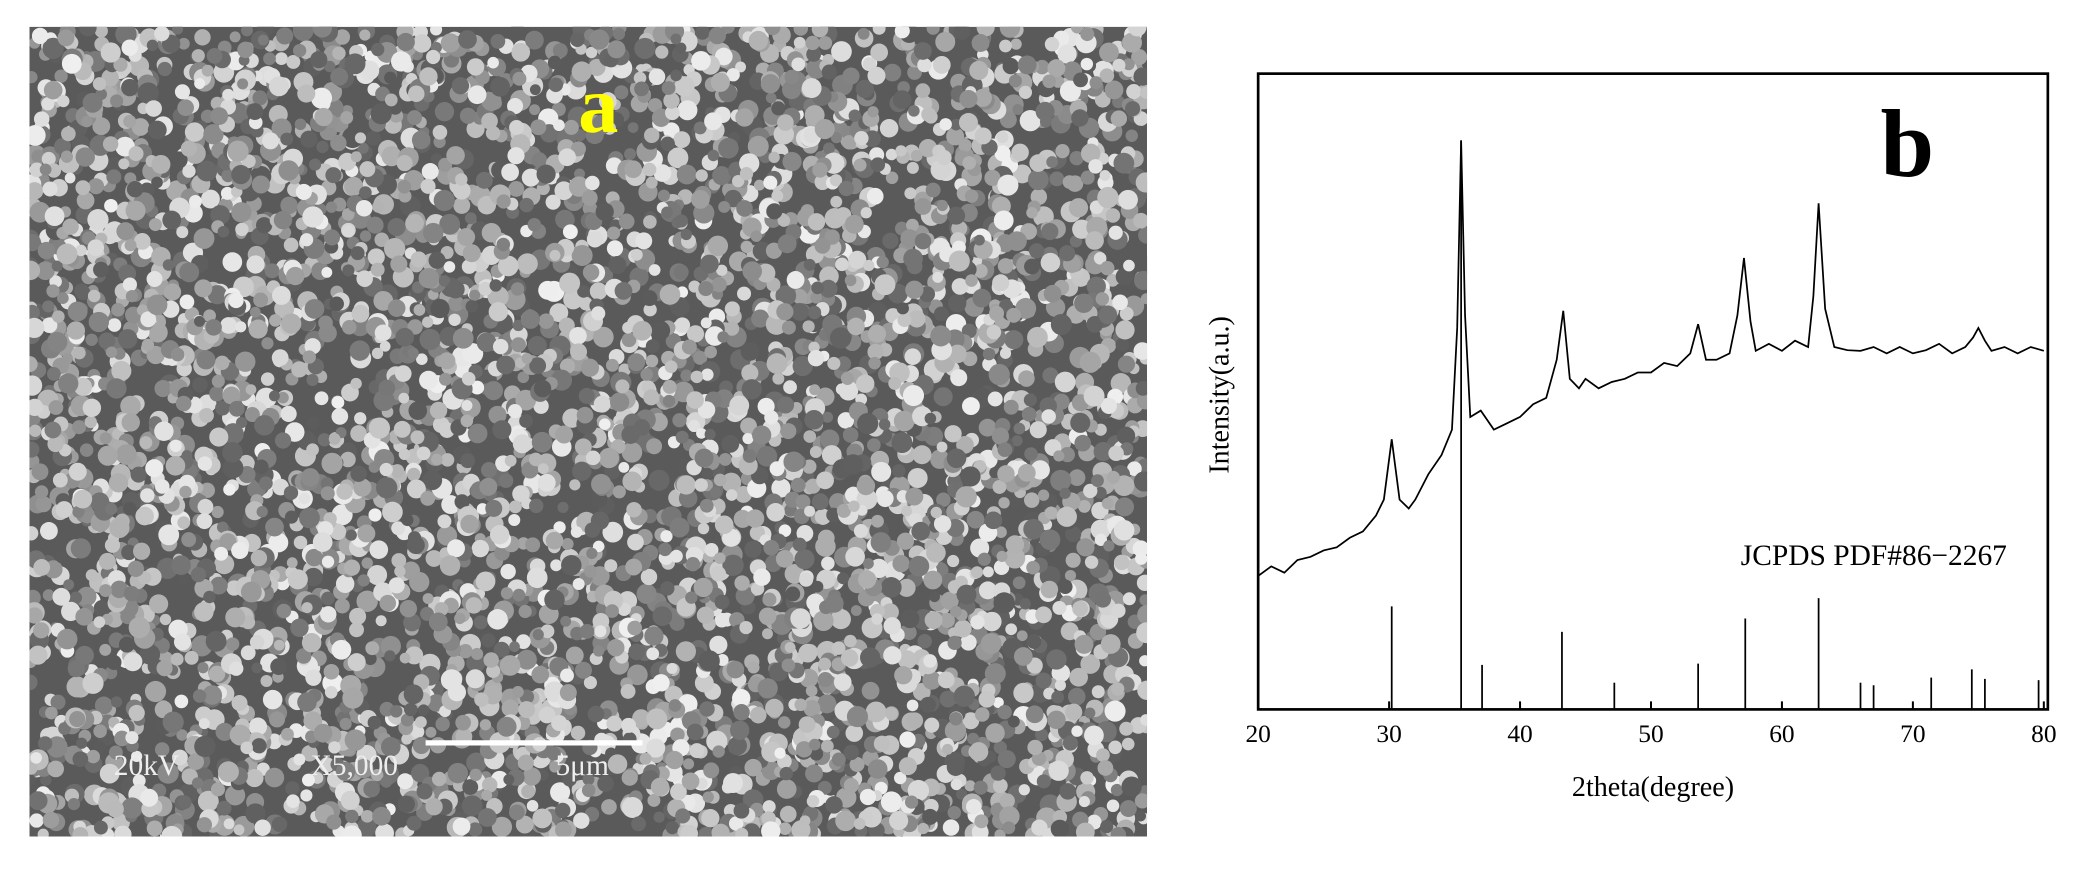 Image resolution: width=2088 pixels, height=877 pixels. Describe the element at coordinates (1874, 556) in the screenshot. I see `annotation: JCPDS PDF#86−2267` at that location.